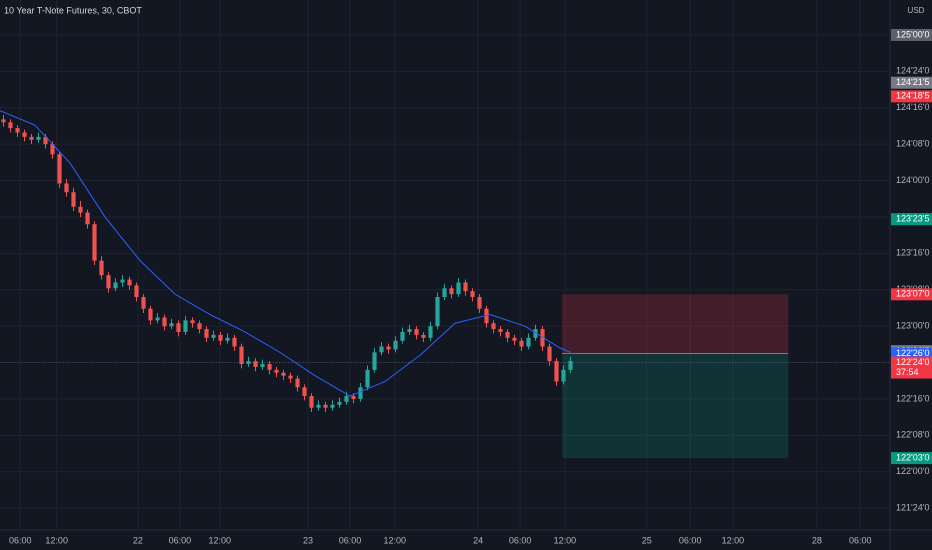  What do you see at coordinates (912, 253) in the screenshot?
I see `y-tick-label: 123'16'0` at bounding box center [912, 253].